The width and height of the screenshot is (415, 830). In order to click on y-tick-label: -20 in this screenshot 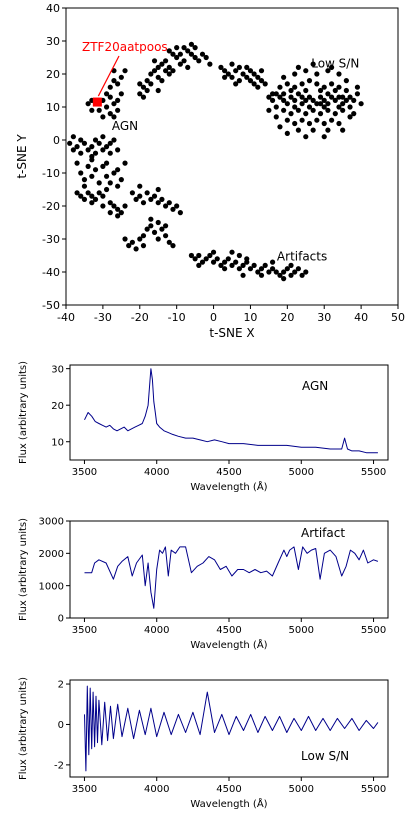, I will do `click(51, 206)`.